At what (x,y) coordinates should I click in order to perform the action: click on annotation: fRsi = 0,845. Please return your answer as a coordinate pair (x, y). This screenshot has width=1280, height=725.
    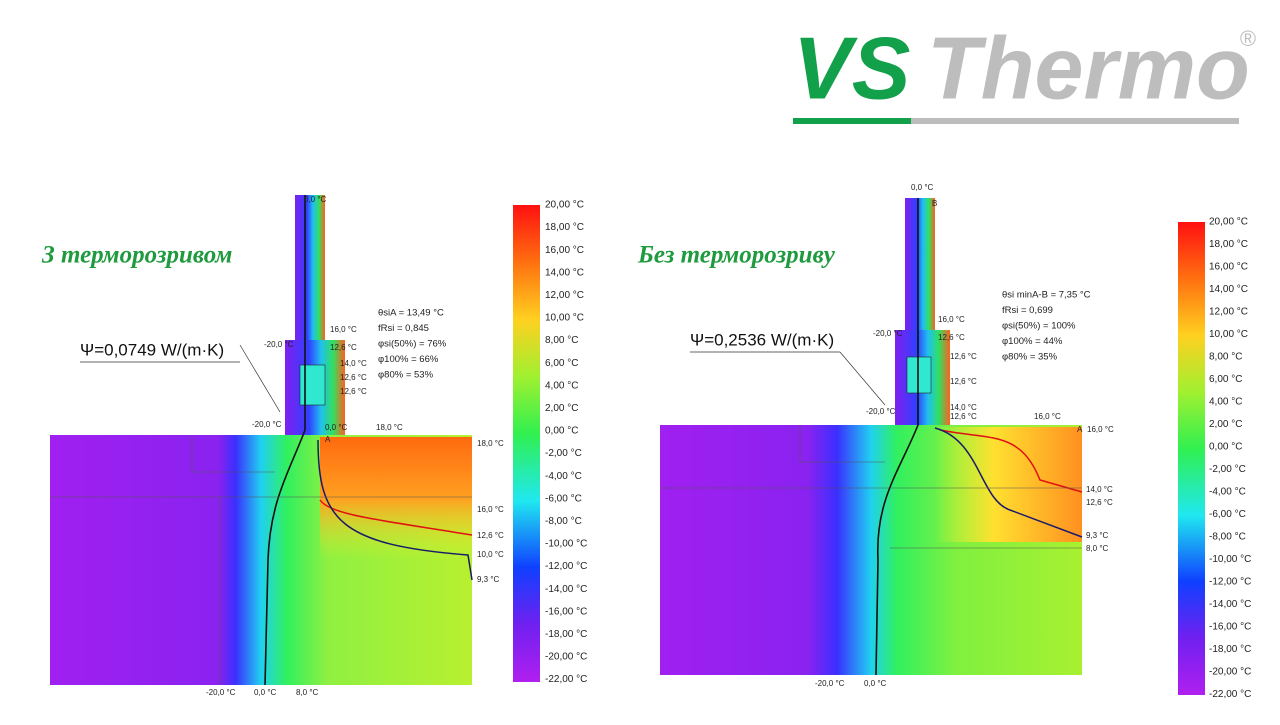
    Looking at the image, I should click on (403, 328).